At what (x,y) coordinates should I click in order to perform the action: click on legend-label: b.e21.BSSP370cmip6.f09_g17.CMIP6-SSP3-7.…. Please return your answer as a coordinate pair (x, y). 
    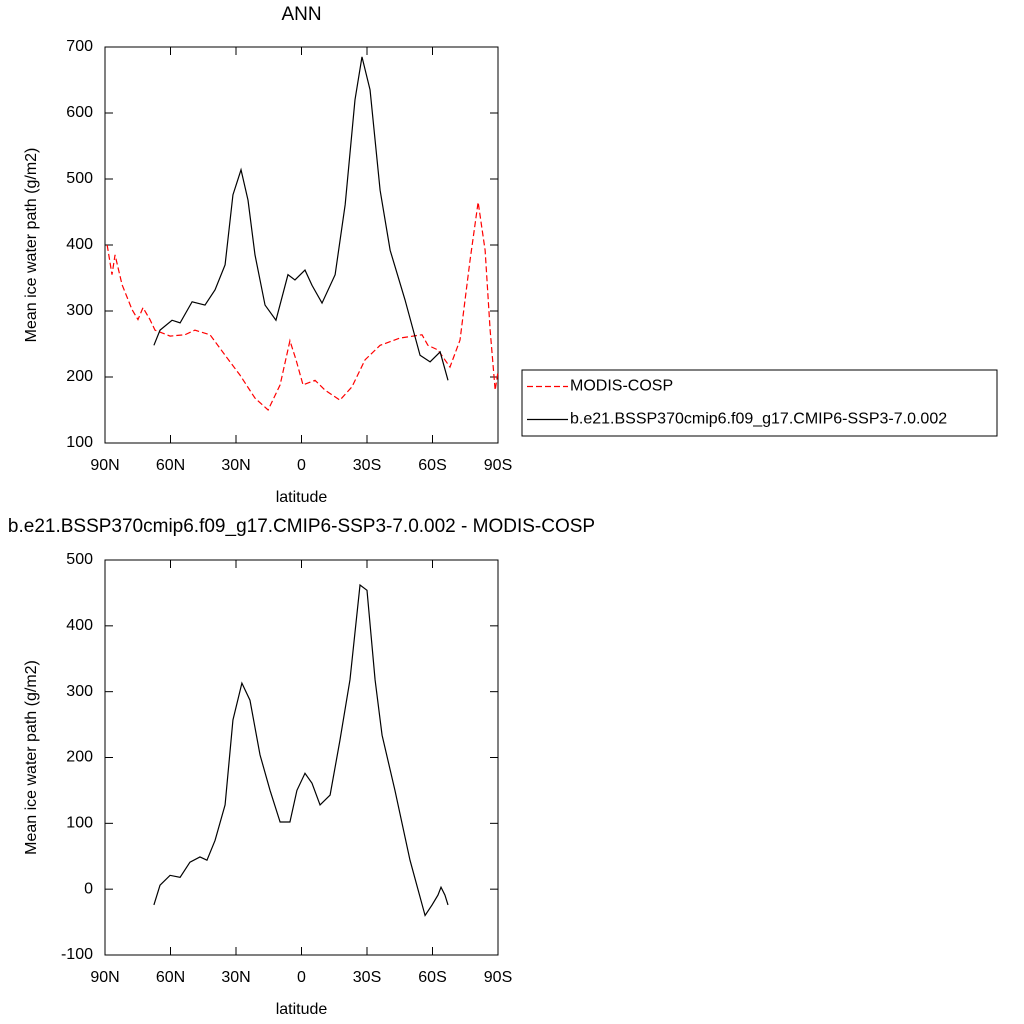
    Looking at the image, I should click on (758, 419).